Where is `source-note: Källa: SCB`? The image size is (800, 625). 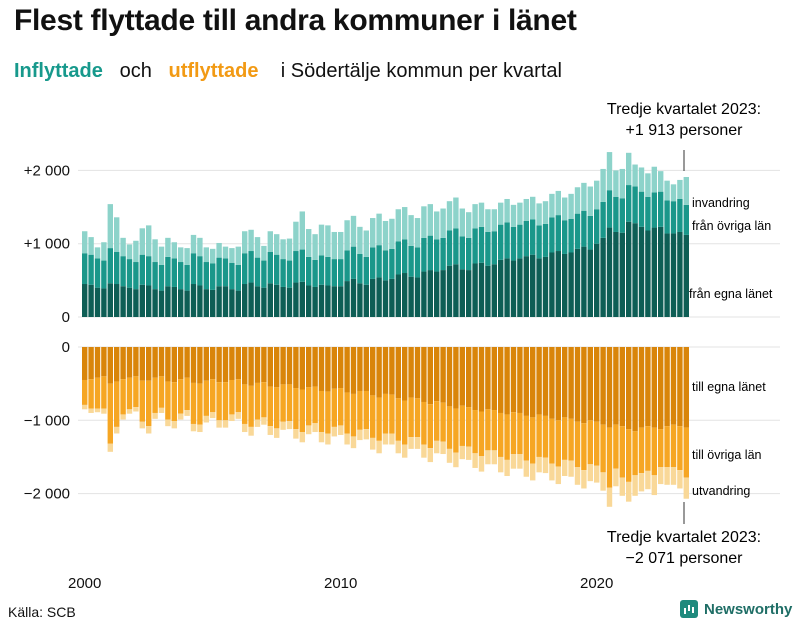
source-note: Källa: SCB is located at coordinates (42, 612).